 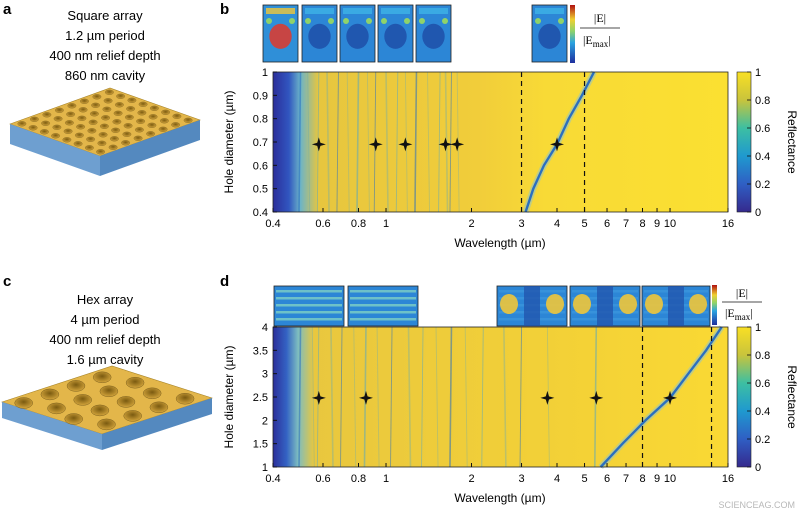 I want to click on x-tick-label: 4, so click(x=557, y=479).